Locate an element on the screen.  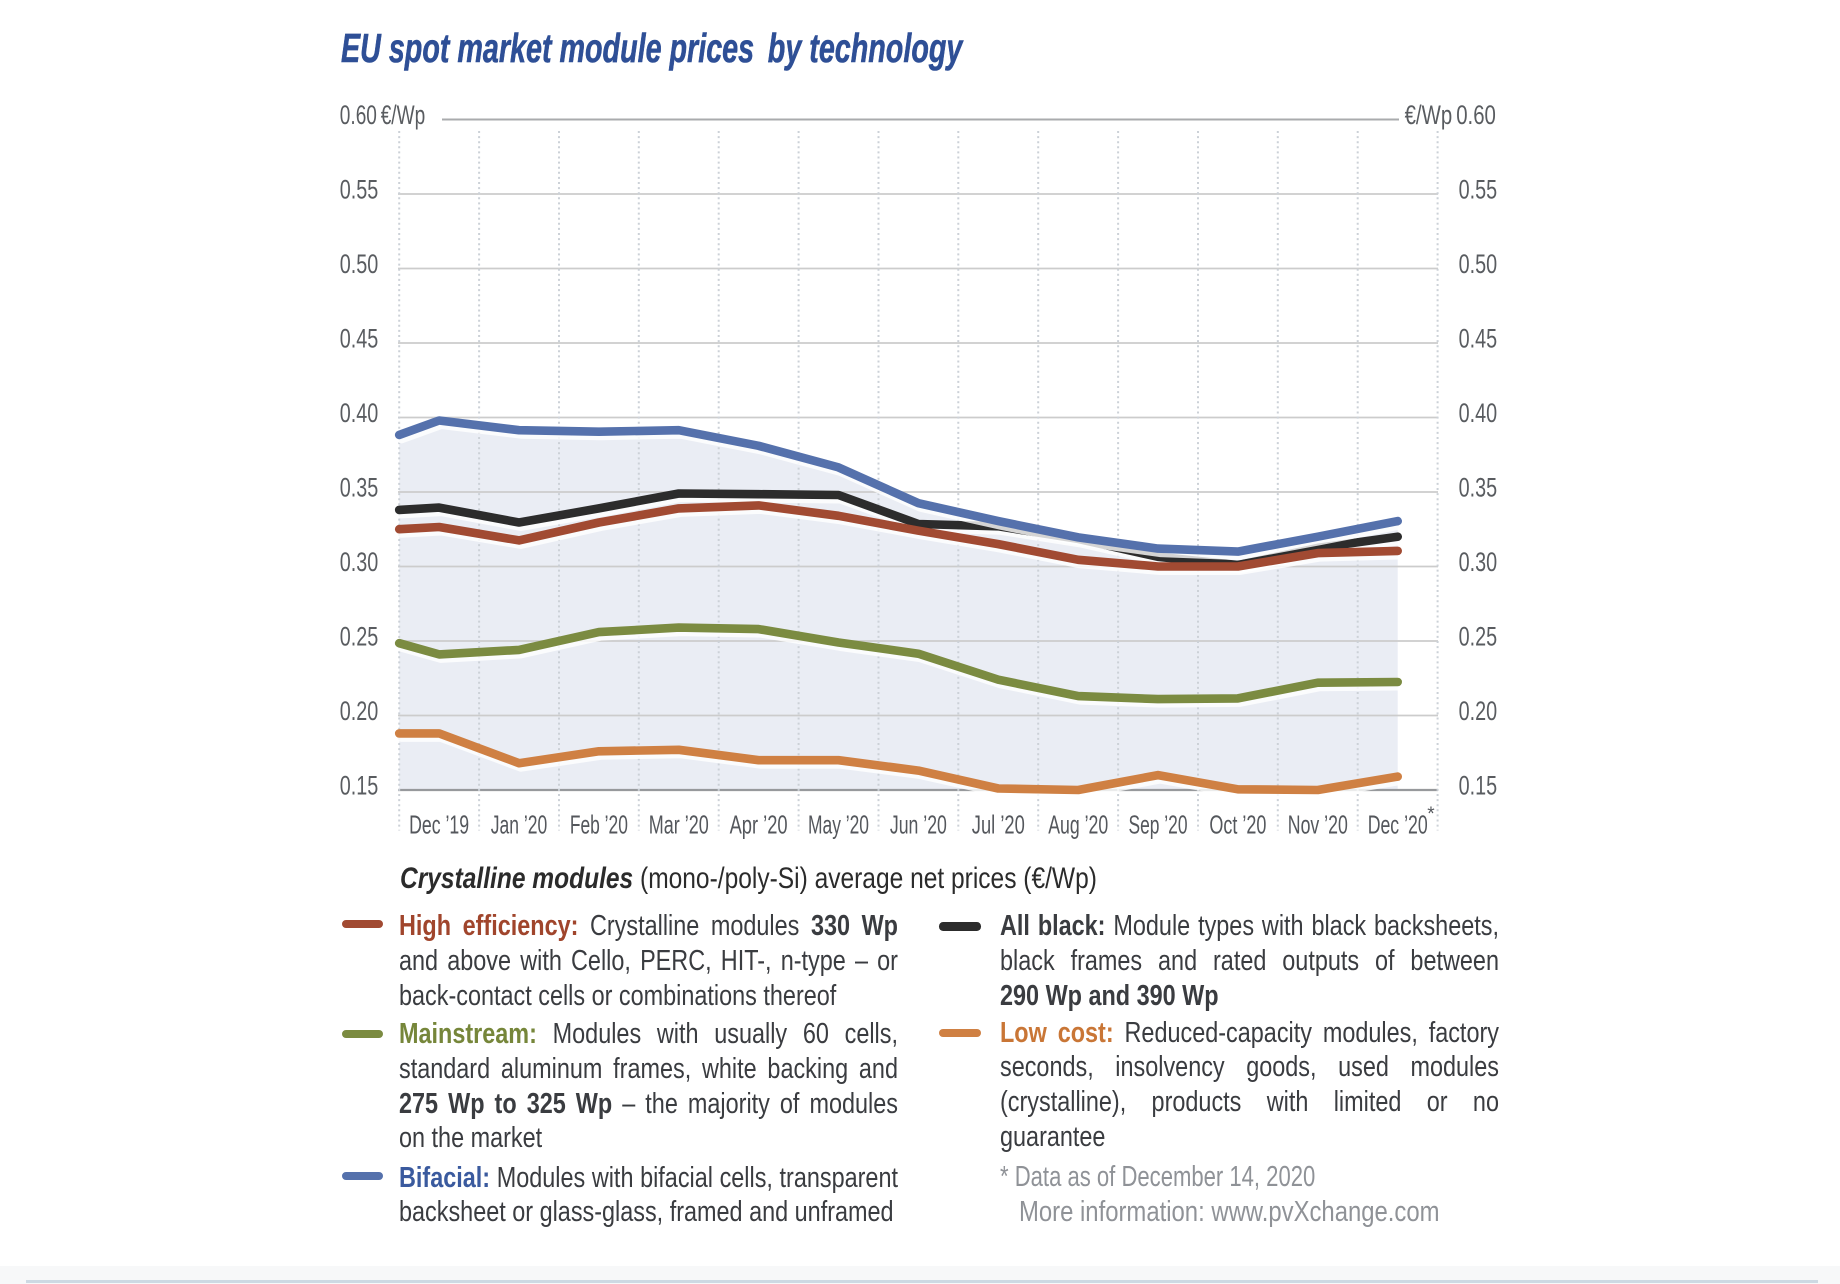
svg-text: Oct ’20 is located at coordinates (1237, 824).